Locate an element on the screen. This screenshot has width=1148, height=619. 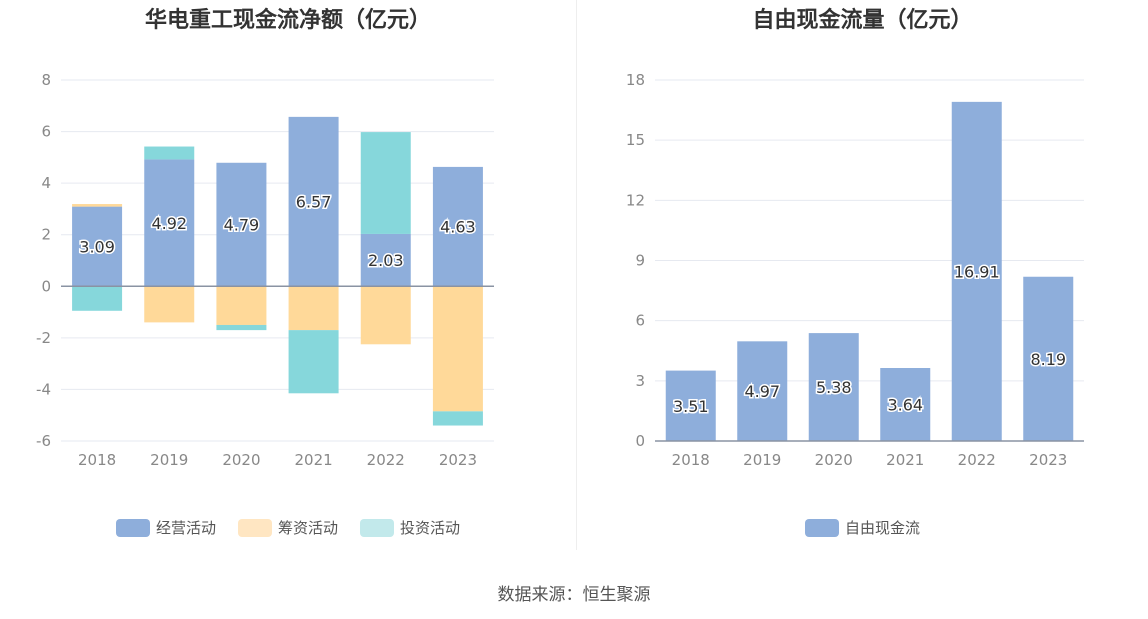
y-tick-label: 8 is located at coordinates (46, 80).